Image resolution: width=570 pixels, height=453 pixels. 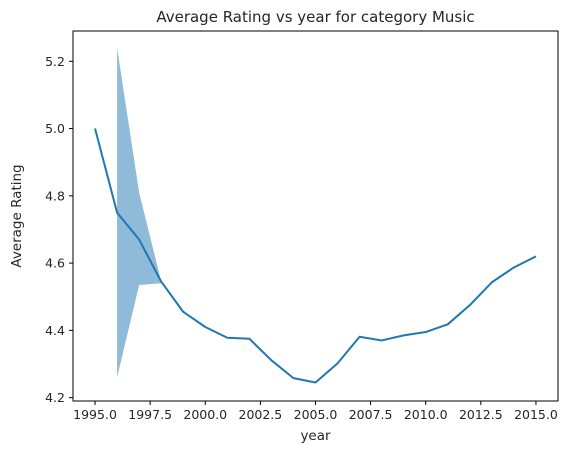 What do you see at coordinates (17, 215) in the screenshot?
I see `y-axis-title: Average Rating` at bounding box center [17, 215].